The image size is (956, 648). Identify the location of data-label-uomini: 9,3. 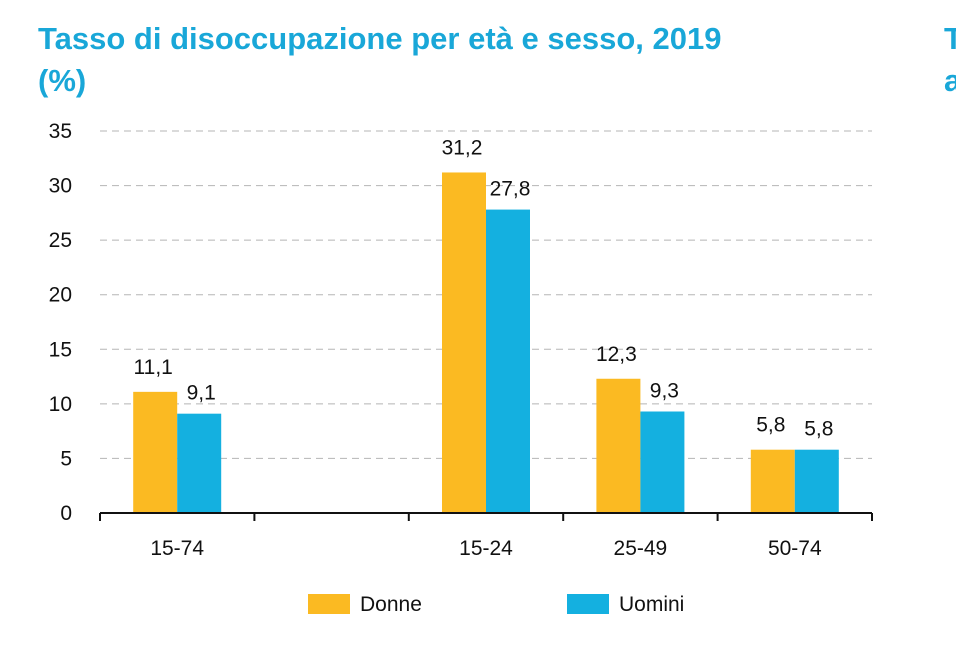
(664, 390).